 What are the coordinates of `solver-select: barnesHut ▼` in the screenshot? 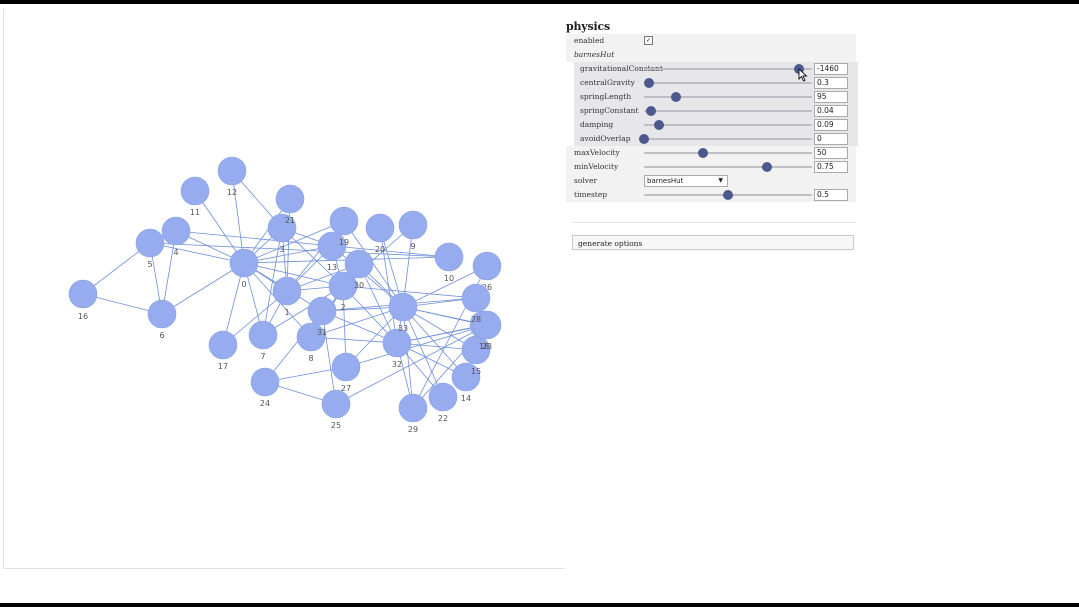 It's located at (686, 181).